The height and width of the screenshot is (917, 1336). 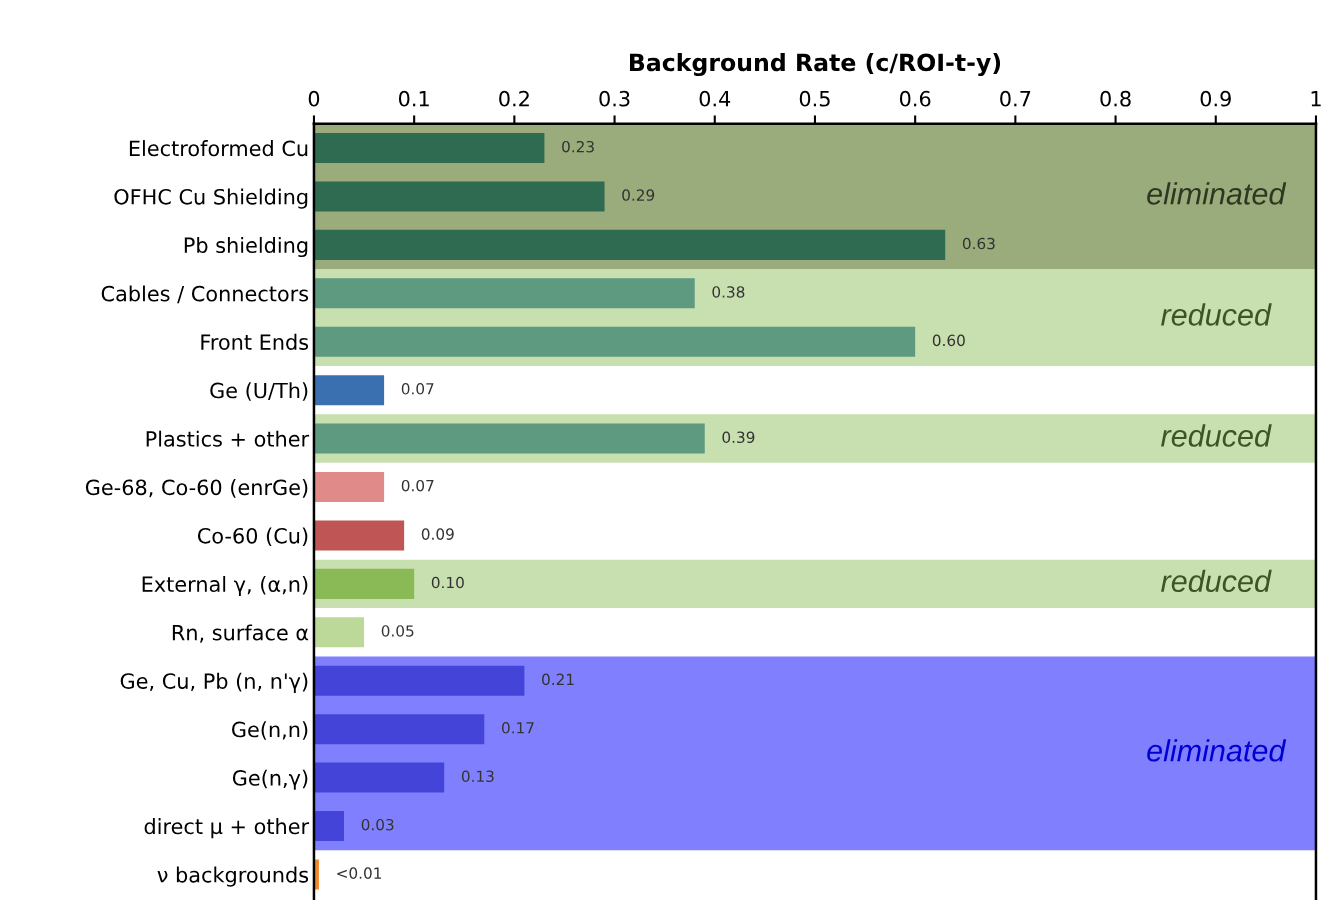 I want to click on y-tick-label: ν backgrounds, so click(x=233, y=876).